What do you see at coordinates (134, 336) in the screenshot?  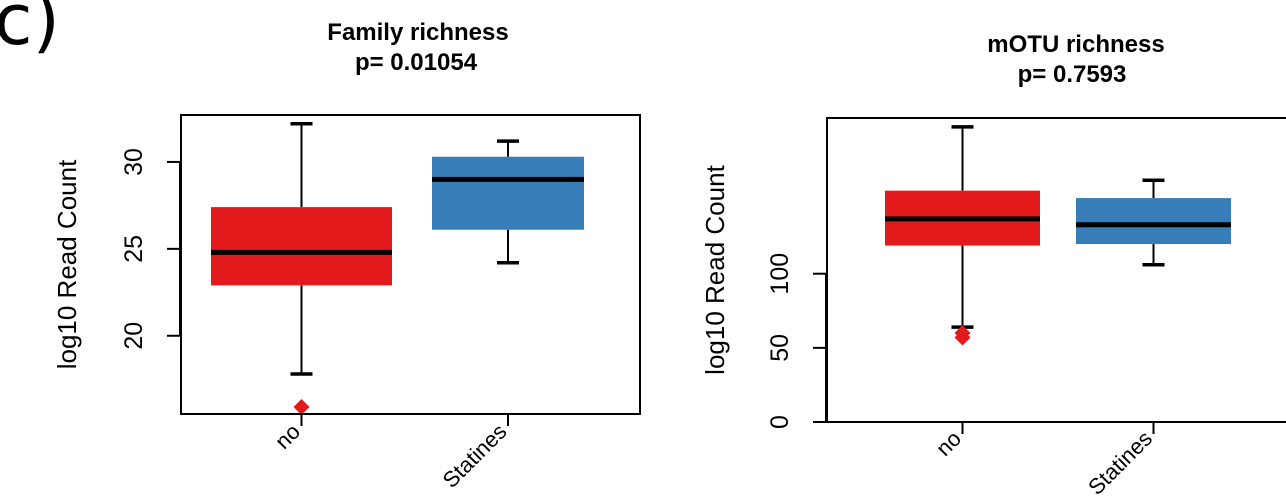 I see `y-tick-label: 20` at bounding box center [134, 336].